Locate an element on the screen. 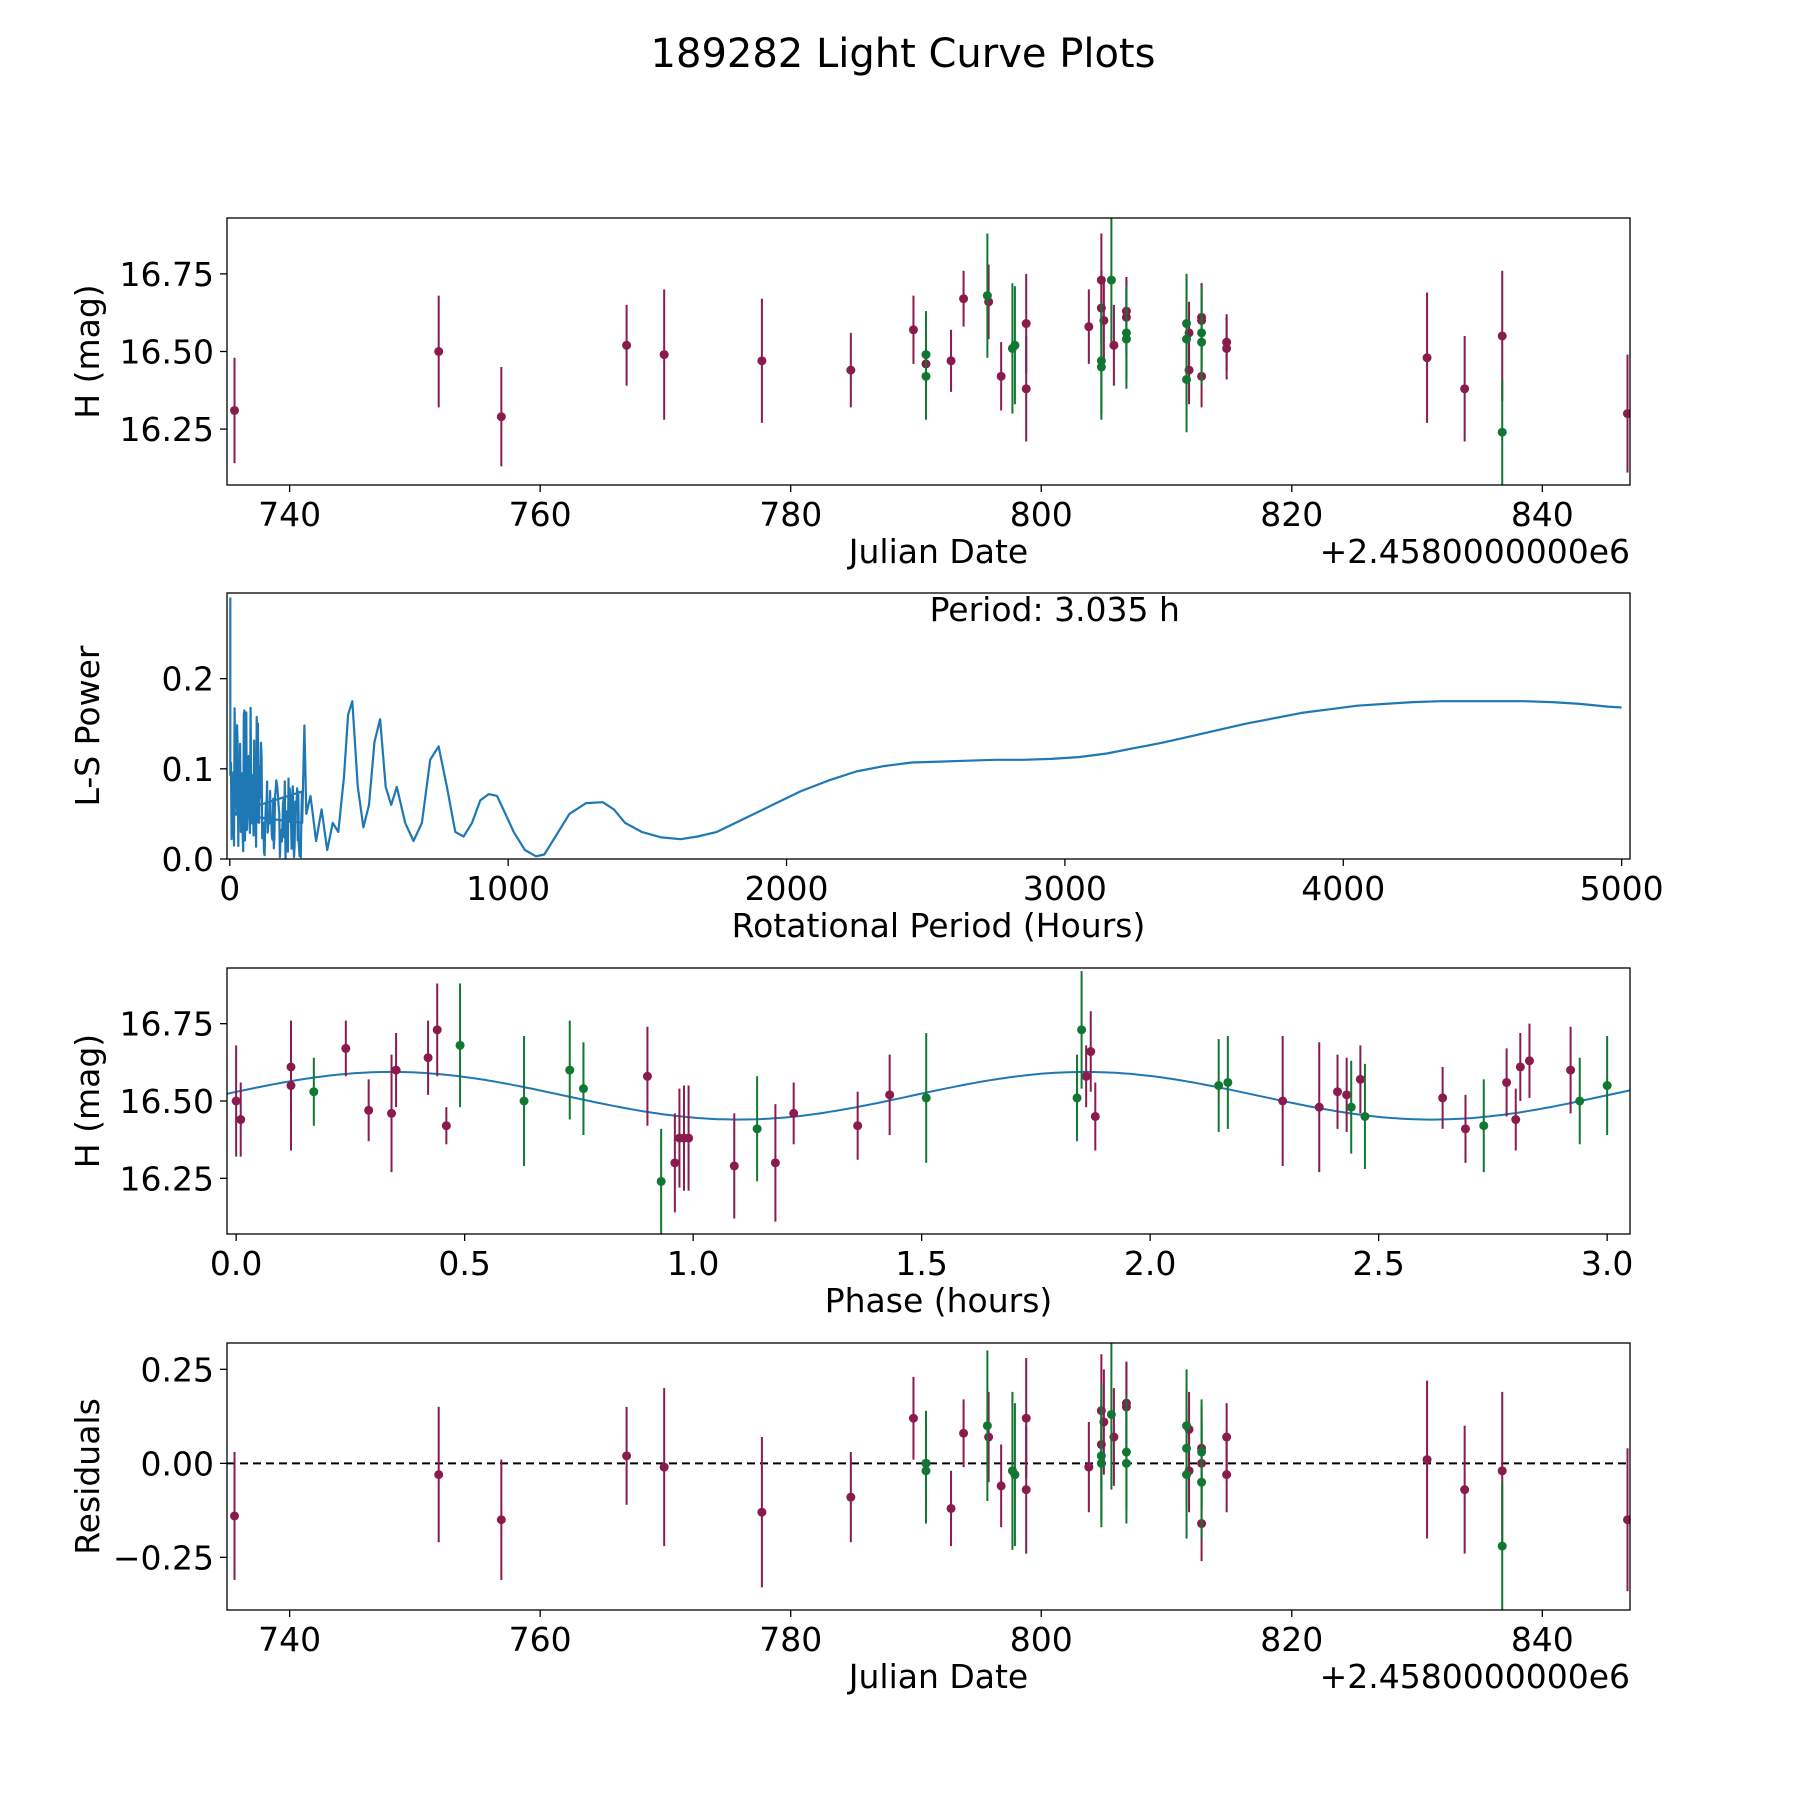 This screenshot has width=1800, height=1800. x-tick-label: 840 is located at coordinates (1542, 514).